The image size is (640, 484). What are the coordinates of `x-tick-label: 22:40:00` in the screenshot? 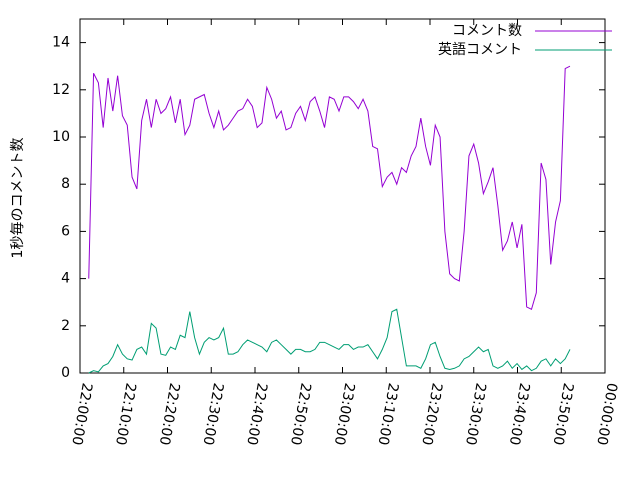 It's located at (256, 414).